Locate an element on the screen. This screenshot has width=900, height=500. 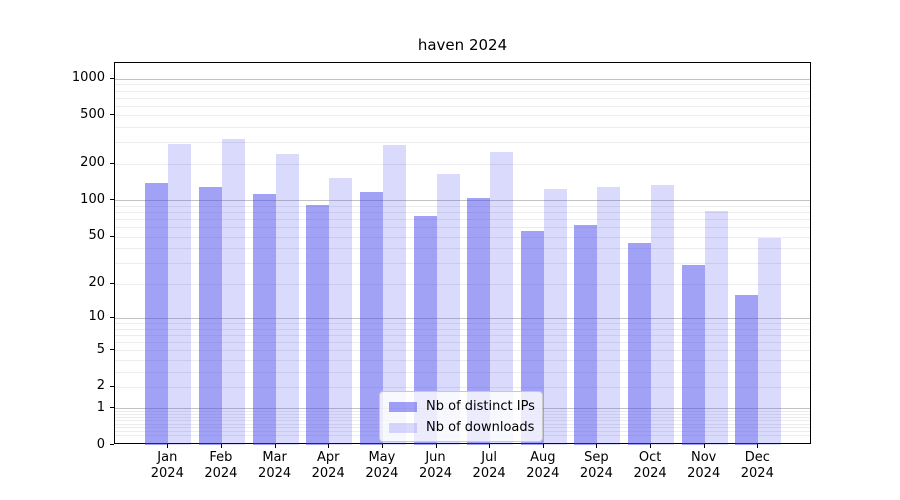
x-tick-label: Dec 2024 is located at coordinates (757, 466).